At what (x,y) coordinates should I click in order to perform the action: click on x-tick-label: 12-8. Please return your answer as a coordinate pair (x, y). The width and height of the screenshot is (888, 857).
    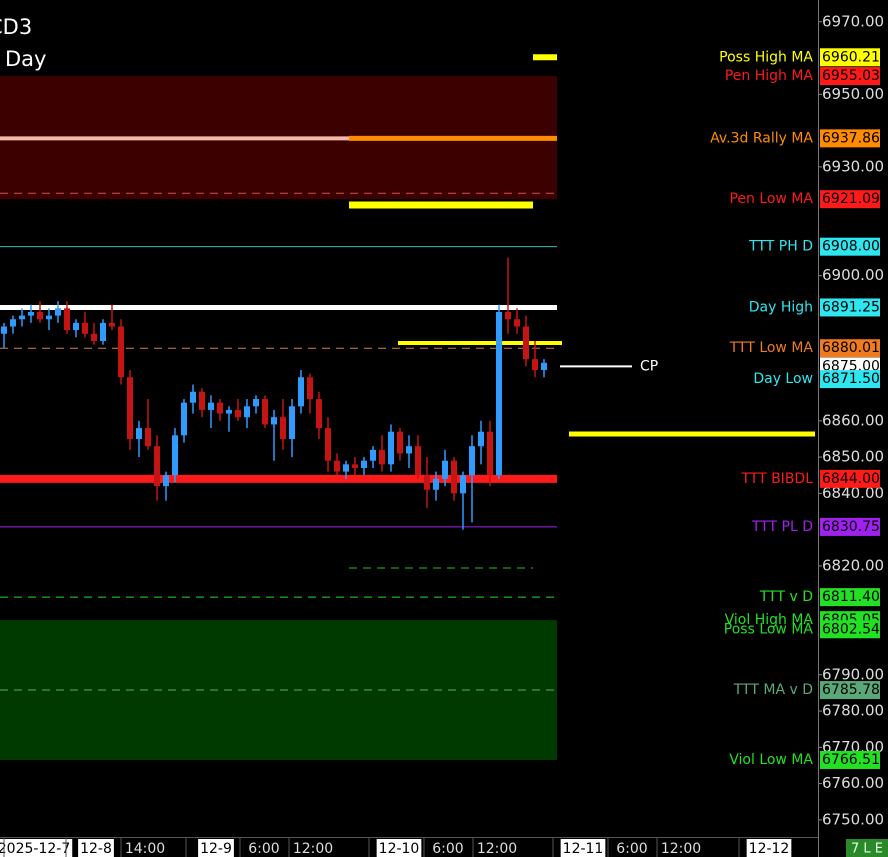
    Looking at the image, I should click on (96, 849).